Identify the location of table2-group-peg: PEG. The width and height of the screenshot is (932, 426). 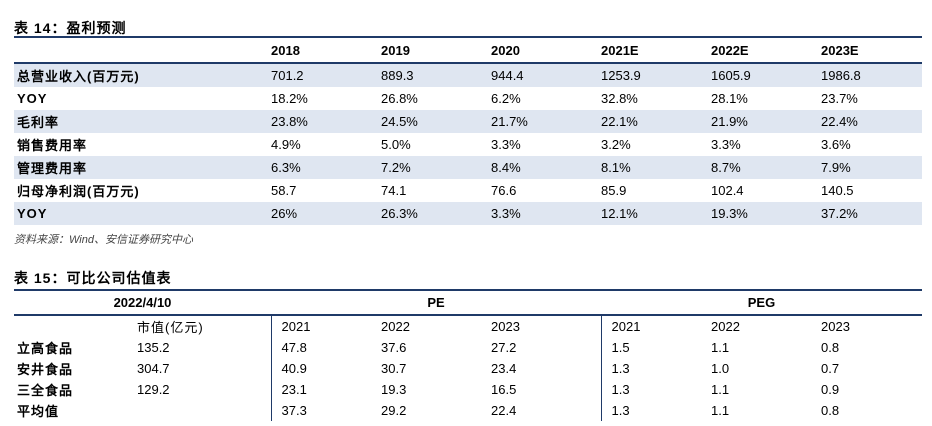
(761, 302).